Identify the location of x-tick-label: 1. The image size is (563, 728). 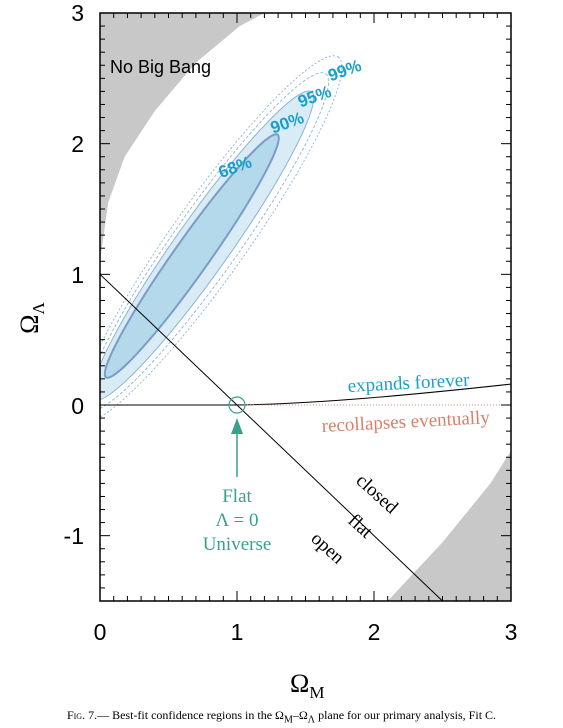
(237, 632).